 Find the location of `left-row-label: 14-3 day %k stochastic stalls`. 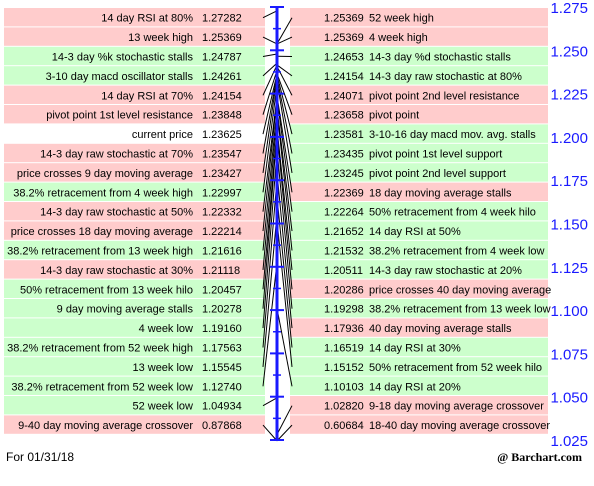

left-row-label: 14-3 day %k stochastic stalls is located at coordinates (123, 58).